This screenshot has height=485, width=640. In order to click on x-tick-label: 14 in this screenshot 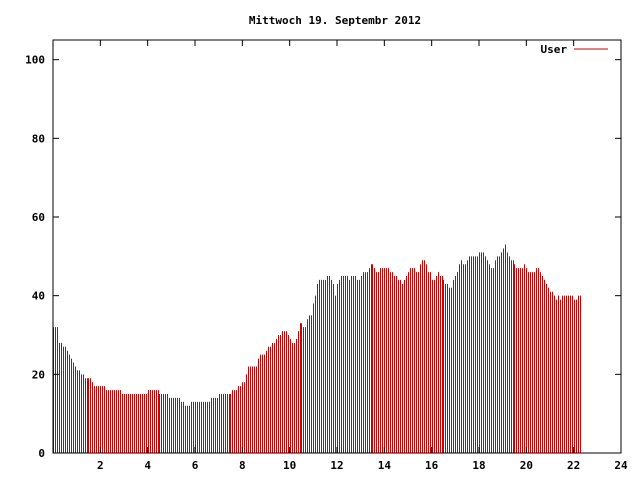, I will do `click(385, 465)`.